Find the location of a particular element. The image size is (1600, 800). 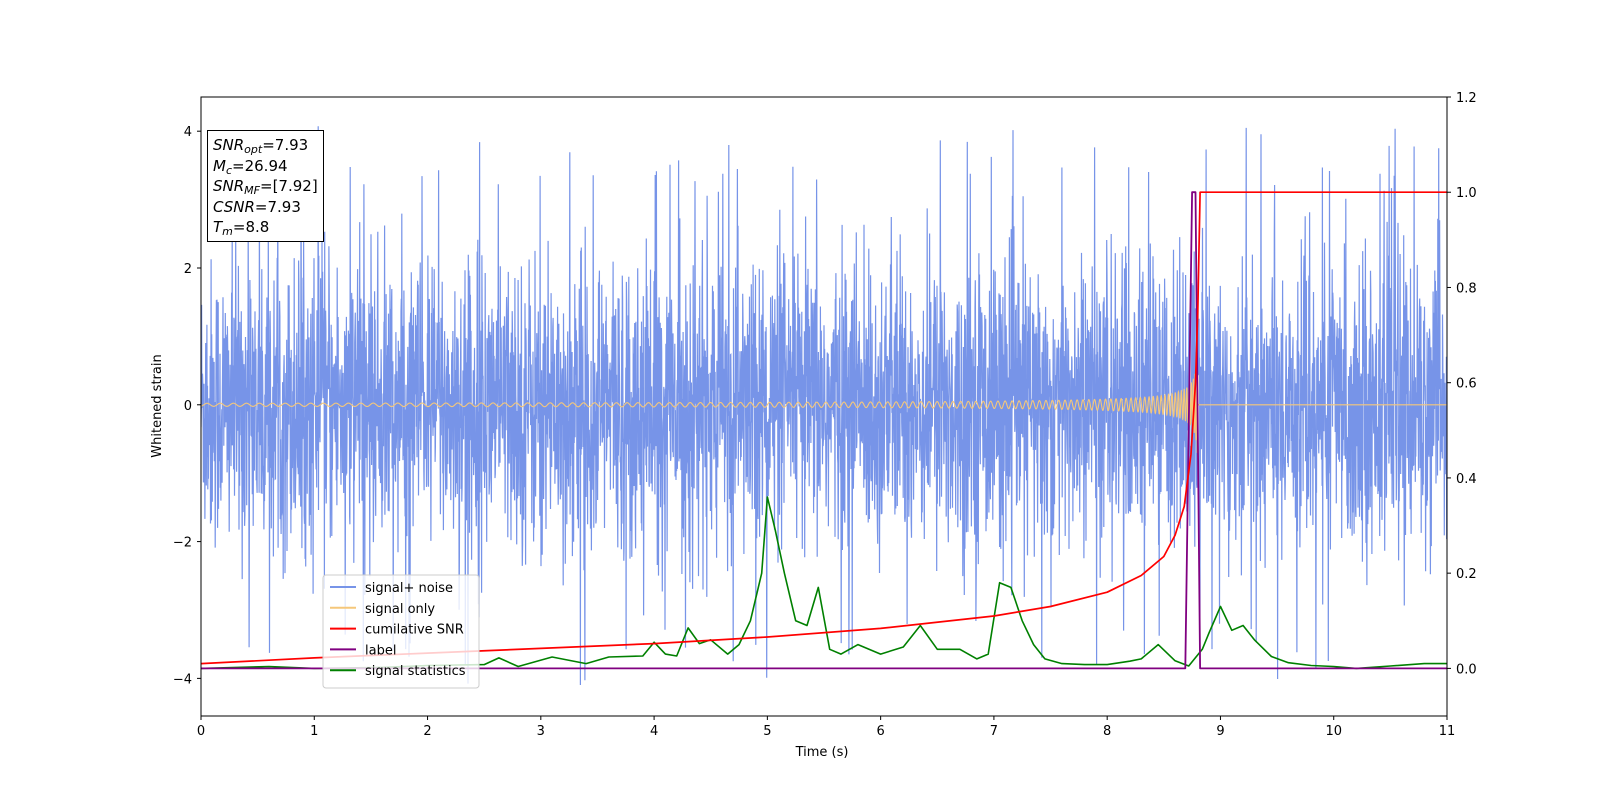

y-left-tick-label: −4 is located at coordinates (182, 679).